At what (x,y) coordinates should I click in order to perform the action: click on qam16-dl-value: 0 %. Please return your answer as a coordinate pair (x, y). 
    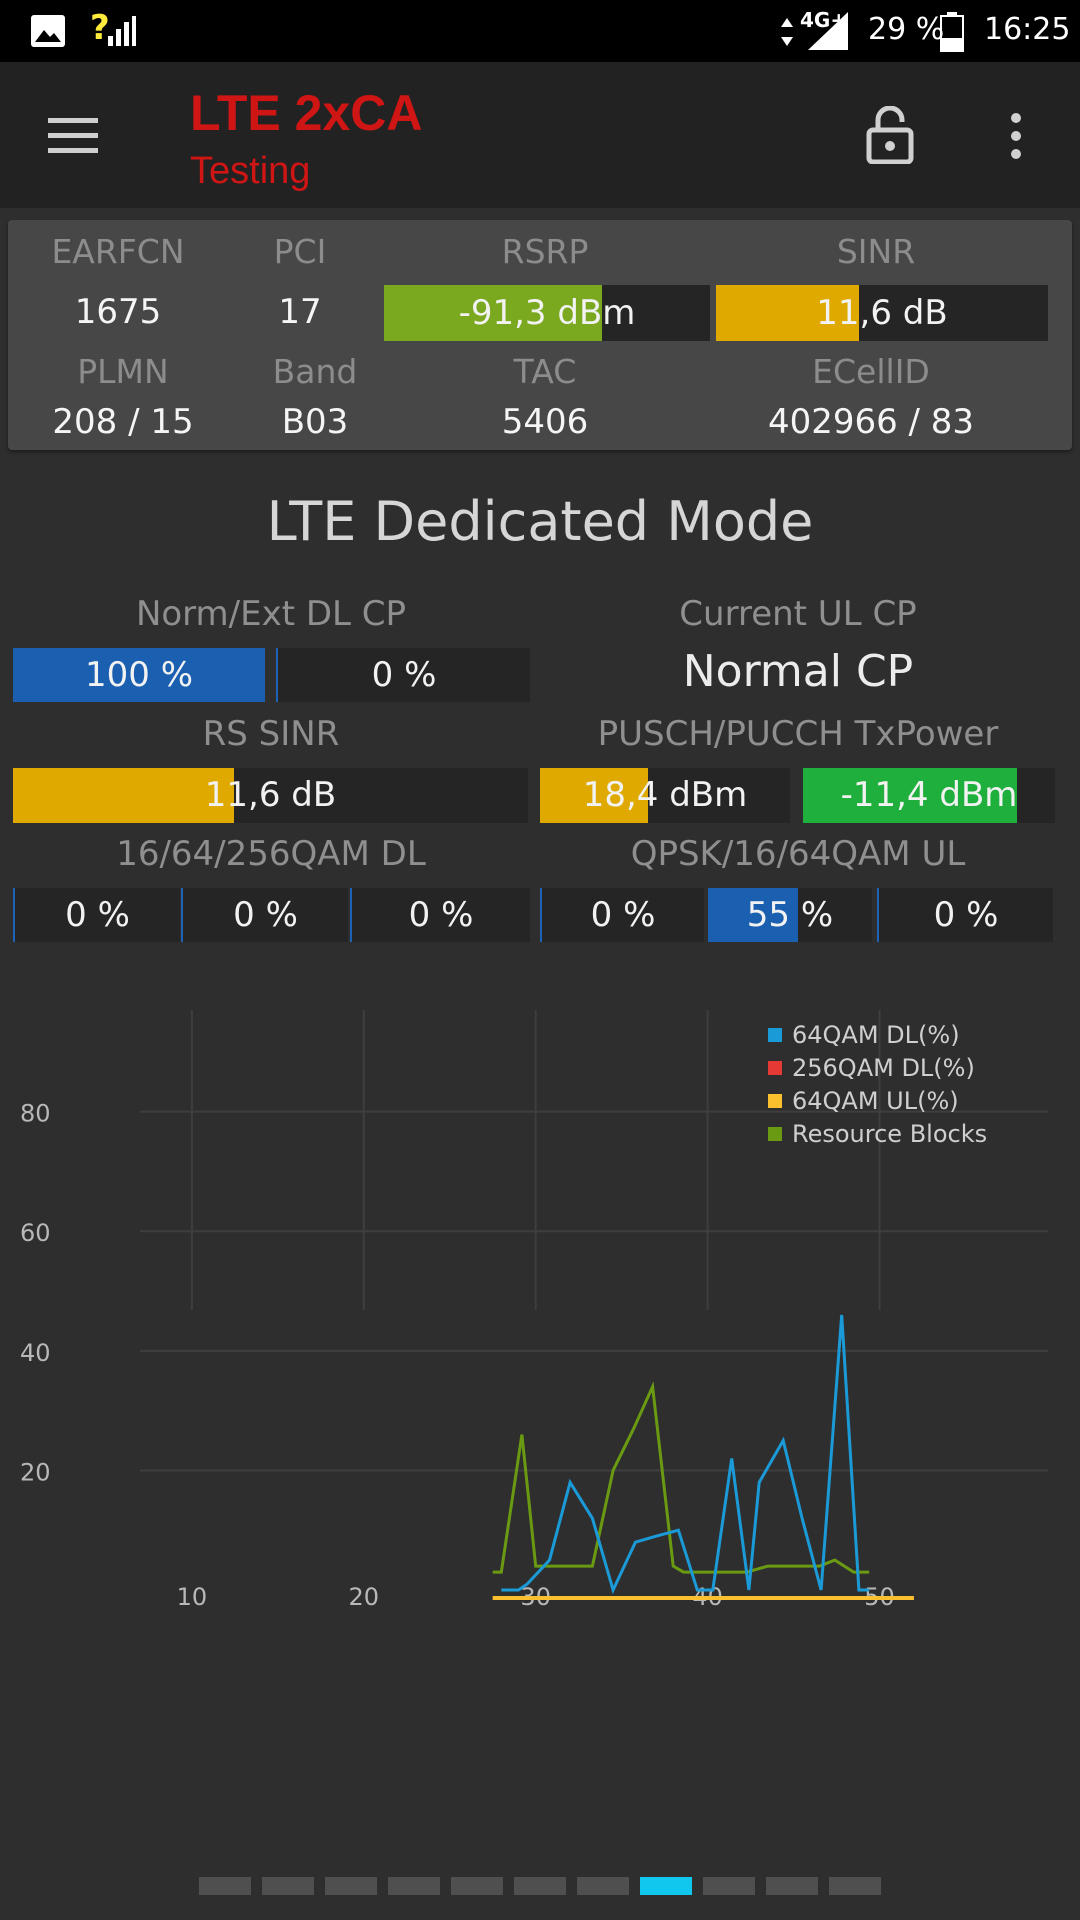
    Looking at the image, I should click on (97, 915).